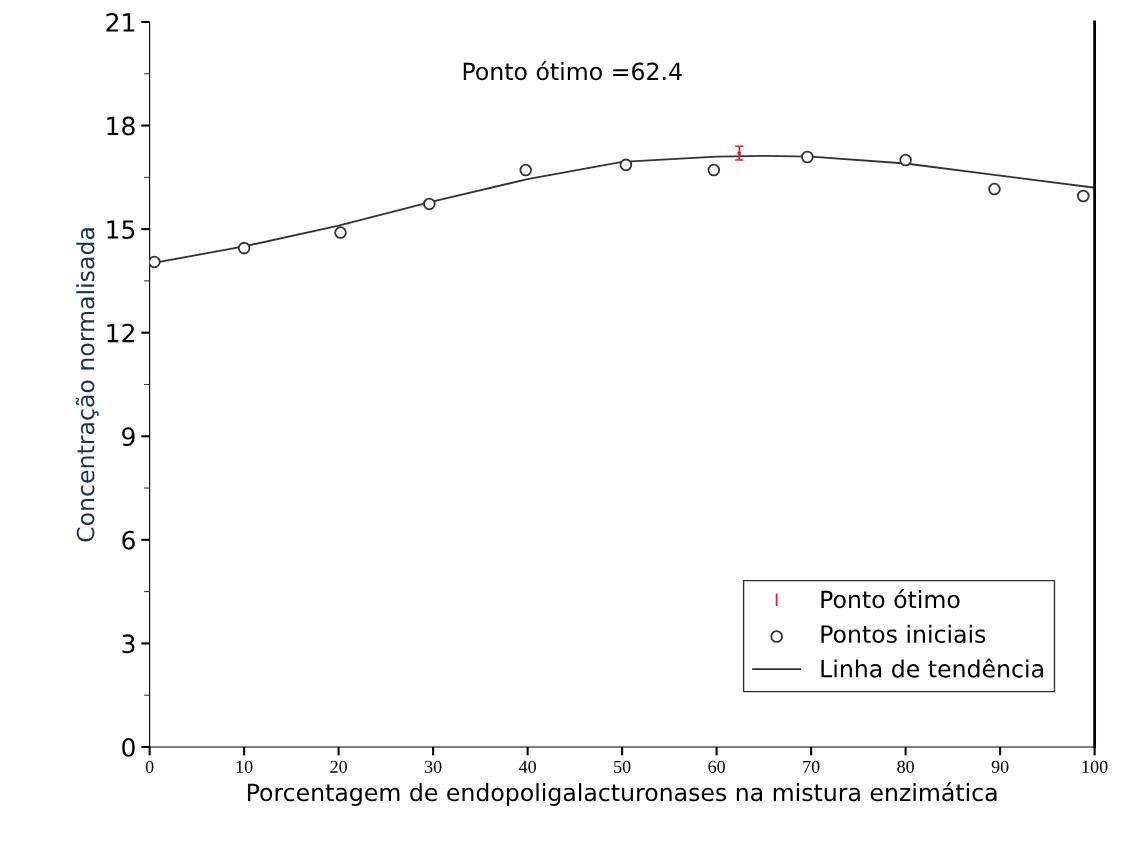 Image resolution: width=1125 pixels, height=845 pixels. Describe the element at coordinates (716, 766) in the screenshot. I see `x-tick-label: 60` at that location.